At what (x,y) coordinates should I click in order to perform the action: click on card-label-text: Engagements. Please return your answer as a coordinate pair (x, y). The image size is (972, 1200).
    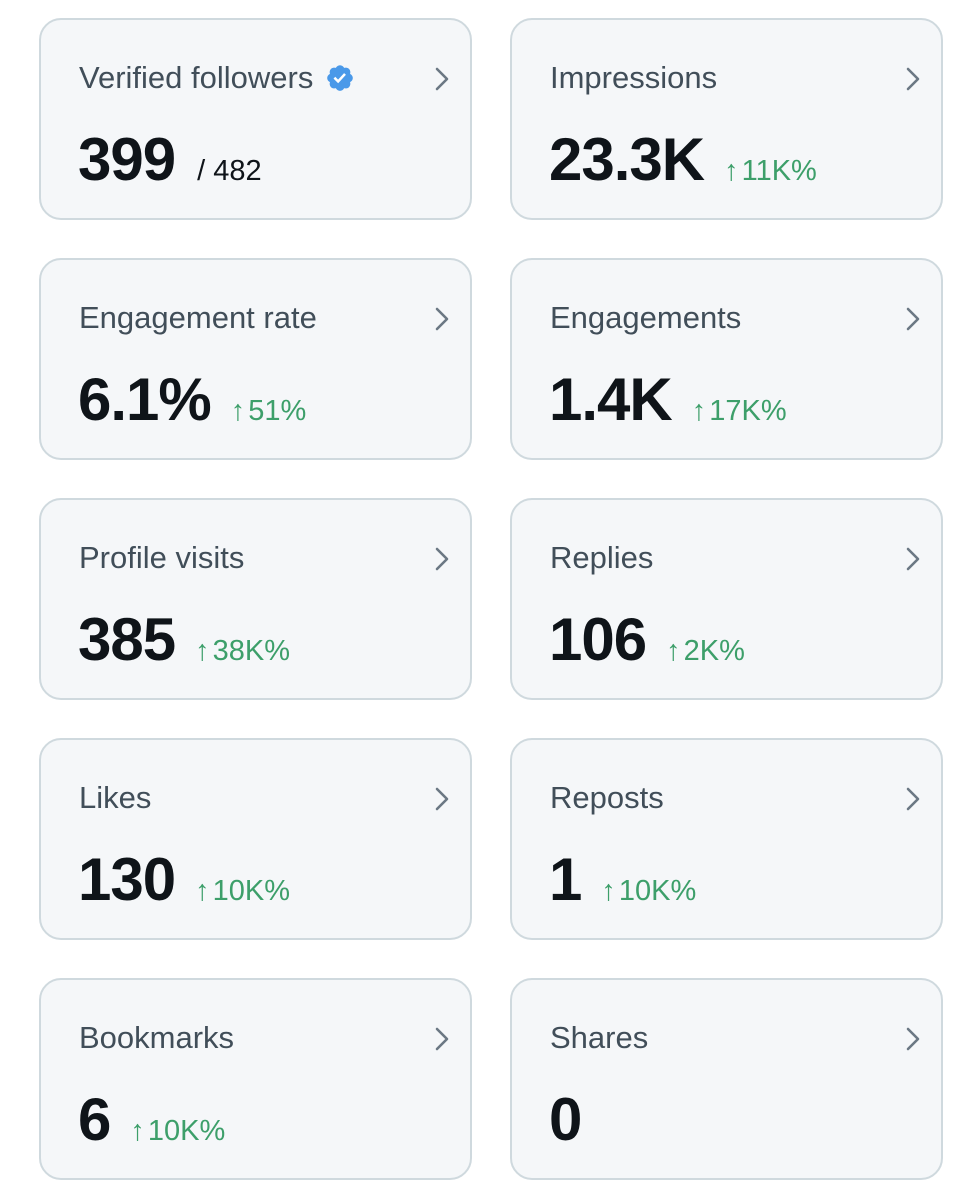
    Looking at the image, I should click on (646, 317).